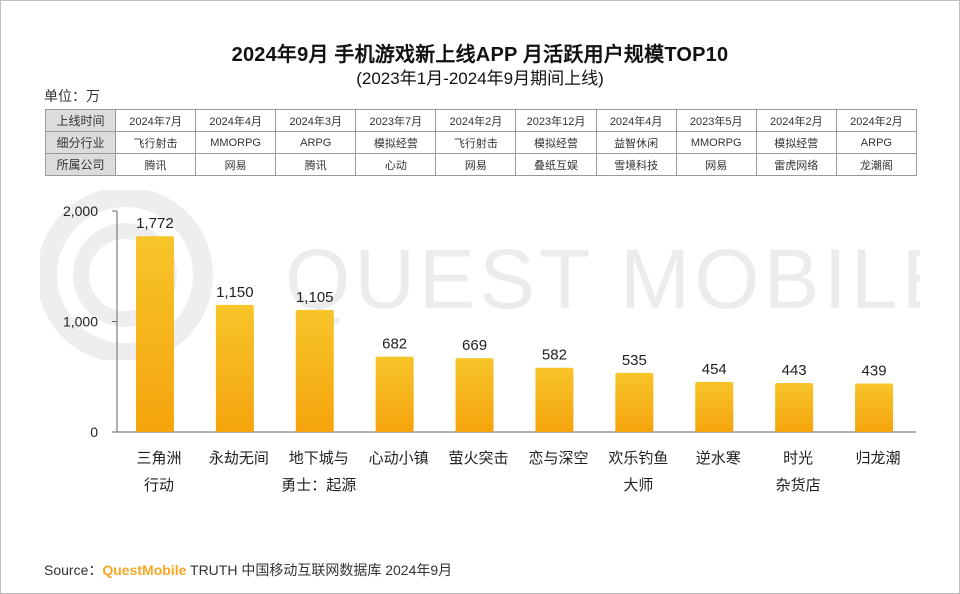 The width and height of the screenshot is (960, 594). Describe the element at coordinates (636, 142) in the screenshot. I see `table-cell: 益智休闲` at that location.